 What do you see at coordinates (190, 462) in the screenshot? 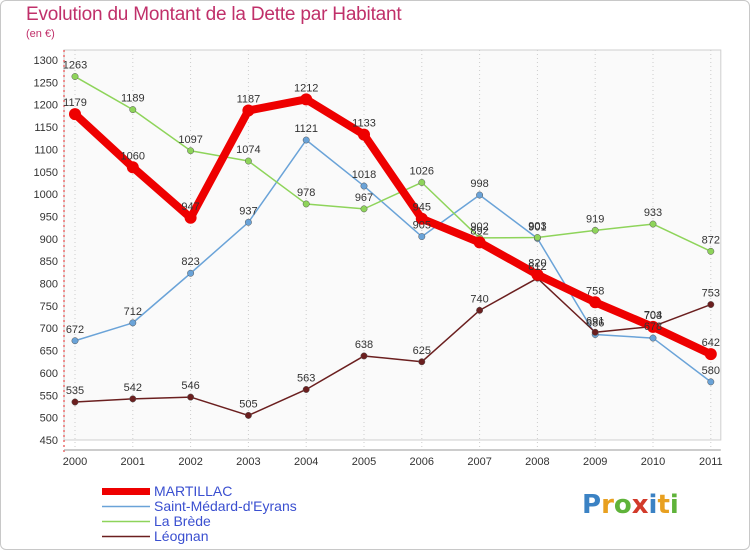
I see `x-tick-label: 2002` at bounding box center [190, 462].